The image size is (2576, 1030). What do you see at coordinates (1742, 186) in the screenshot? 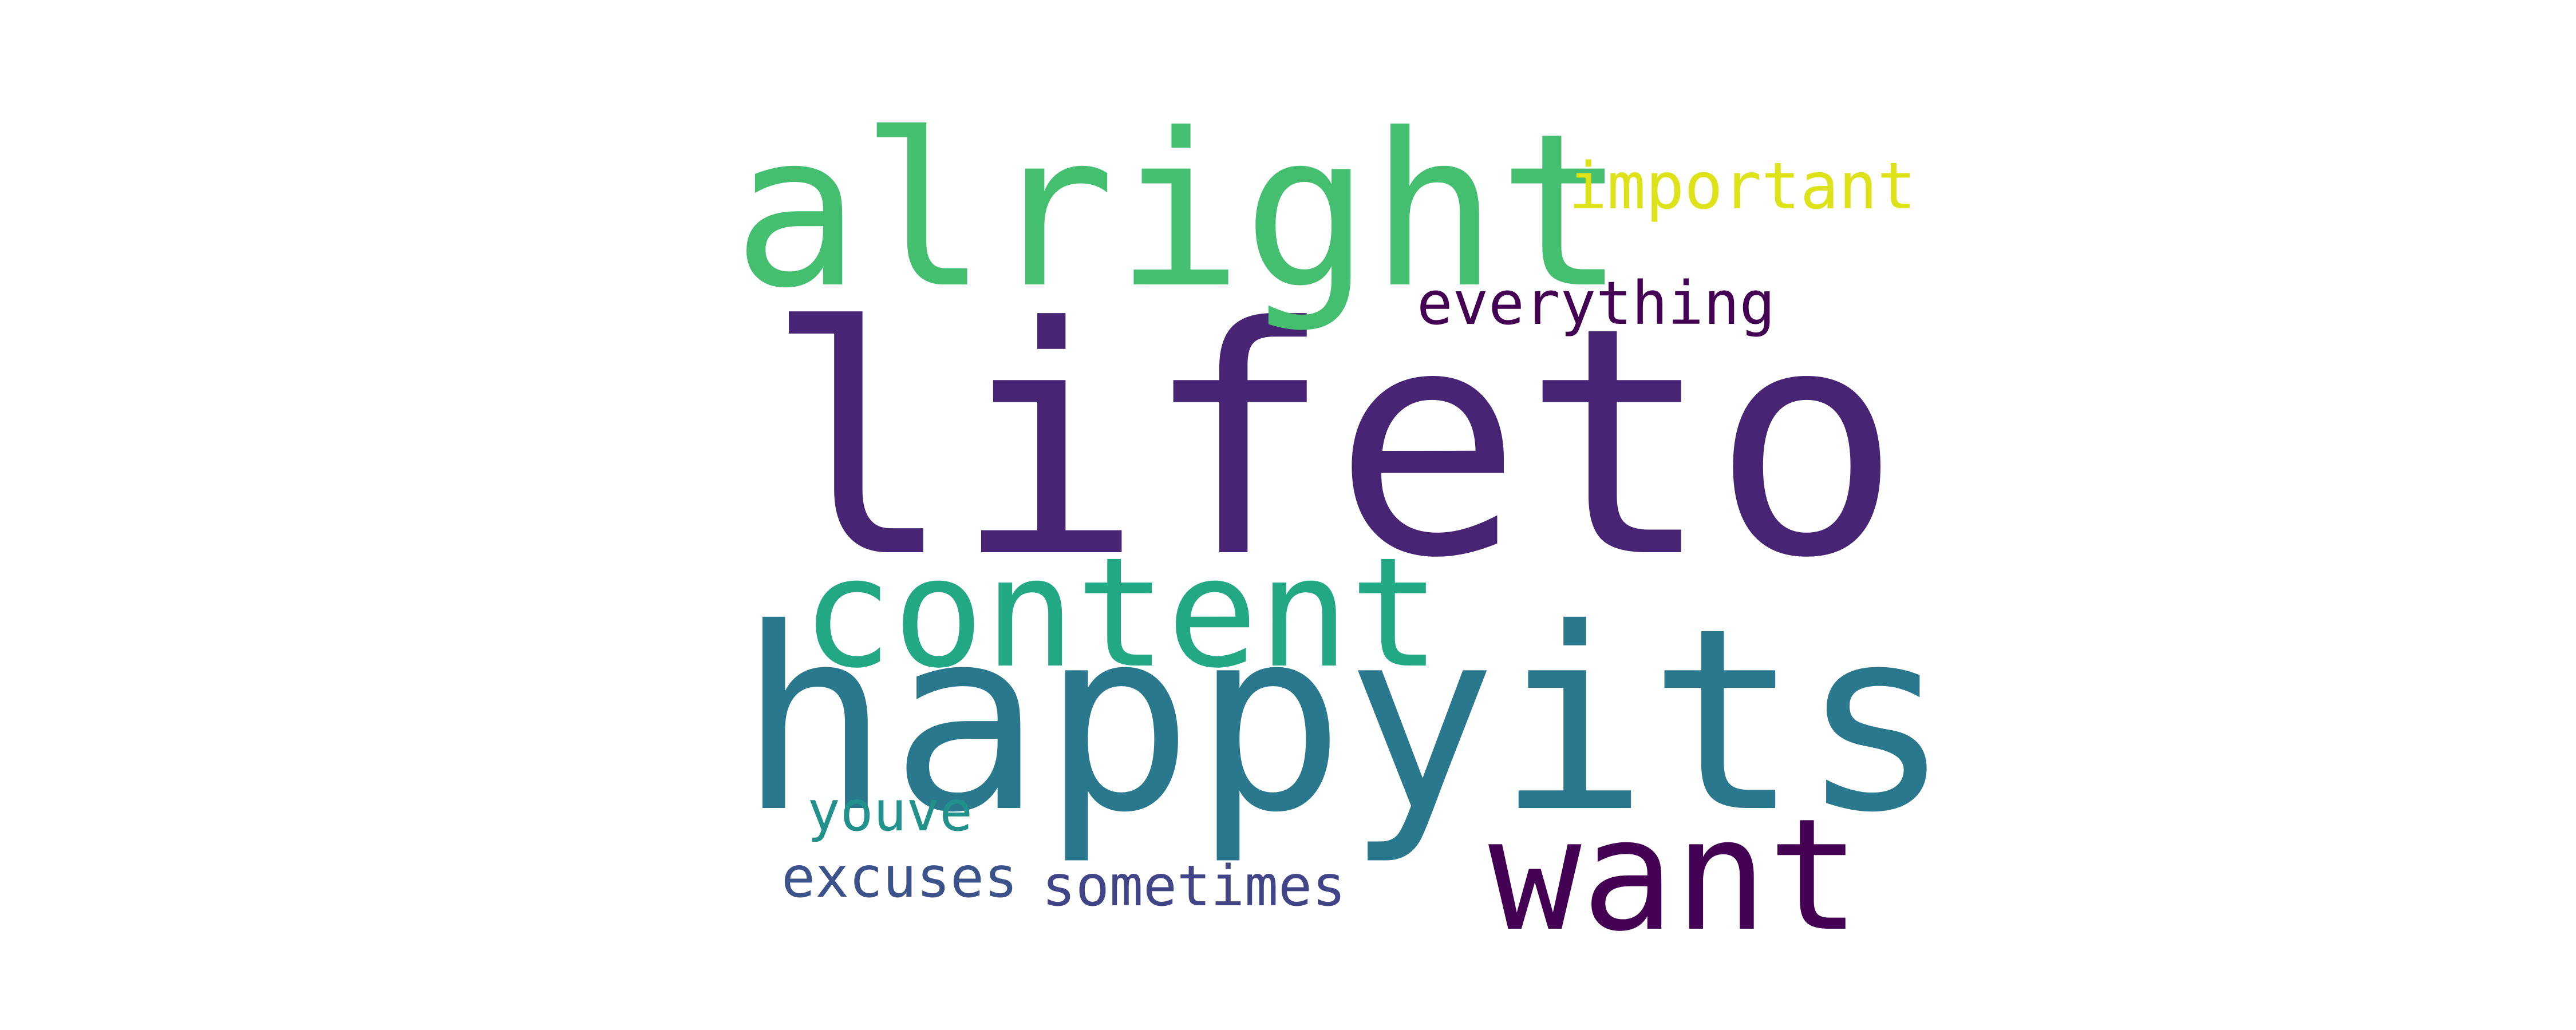
I see `word-important: important` at bounding box center [1742, 186].